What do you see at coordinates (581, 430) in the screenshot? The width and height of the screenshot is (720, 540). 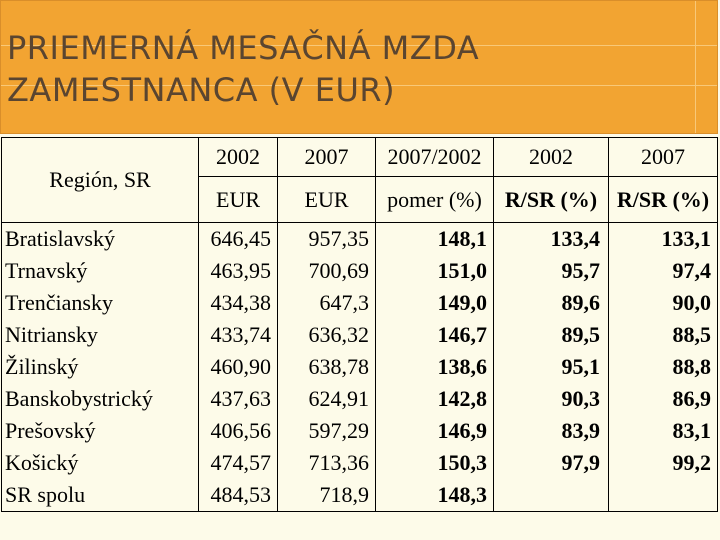 I see `table-cell: 83,9` at bounding box center [581, 430].